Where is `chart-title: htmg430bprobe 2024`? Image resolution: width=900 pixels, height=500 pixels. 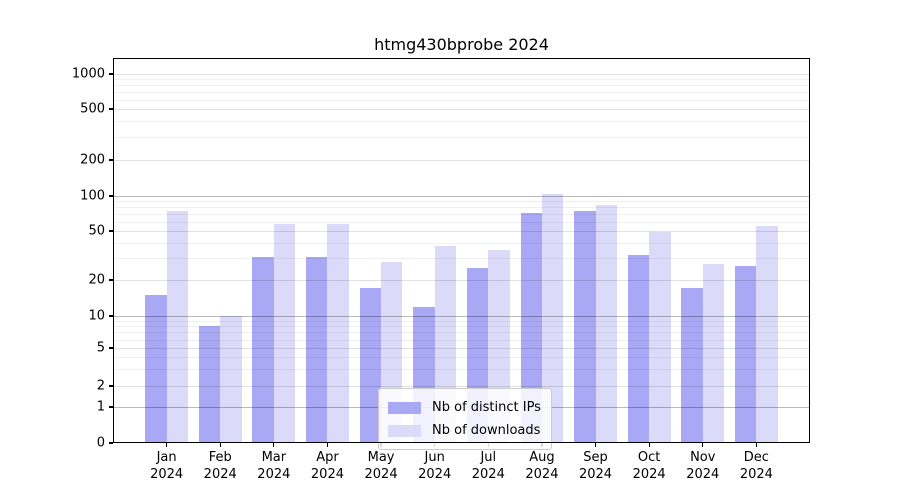 chart-title: htmg430bprobe 2024 is located at coordinates (461, 44).